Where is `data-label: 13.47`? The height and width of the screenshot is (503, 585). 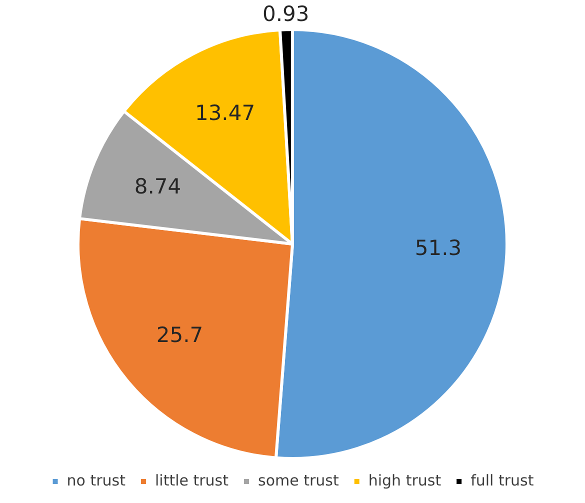
data-label: 13.47 is located at coordinates (225, 113).